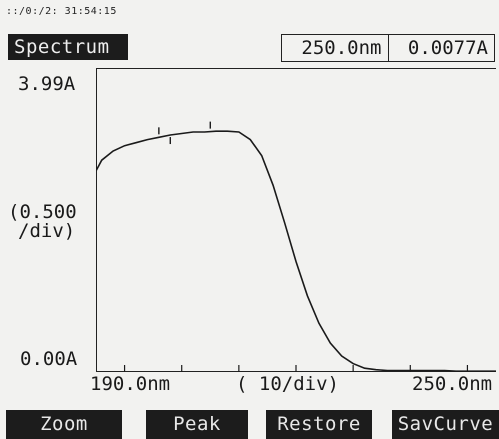  What do you see at coordinates (184, 133) in the screenshot?
I see `peak-markers` at bounding box center [184, 133].